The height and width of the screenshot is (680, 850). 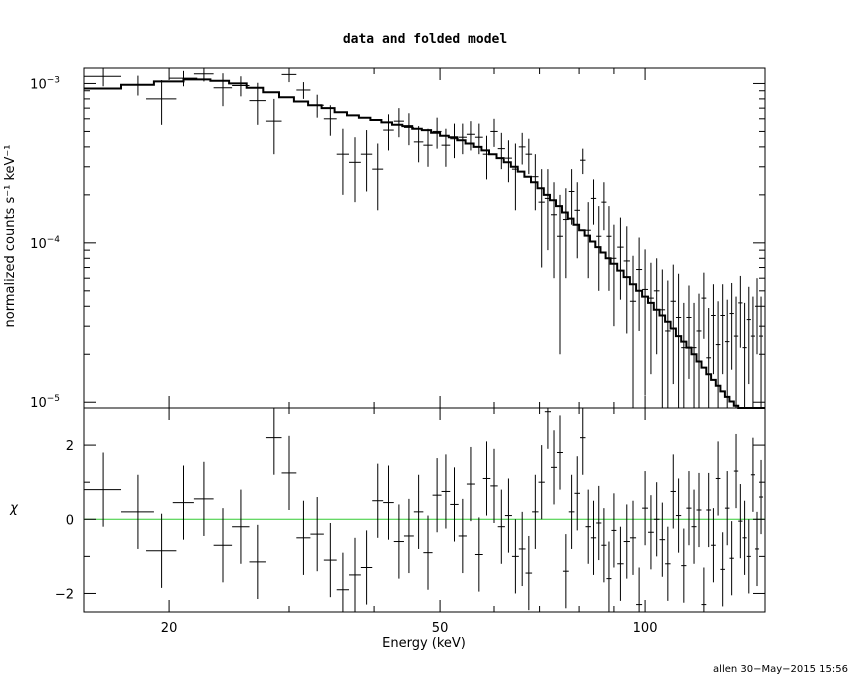 I want to click on y-tick-label: 2, so click(x=70, y=446).